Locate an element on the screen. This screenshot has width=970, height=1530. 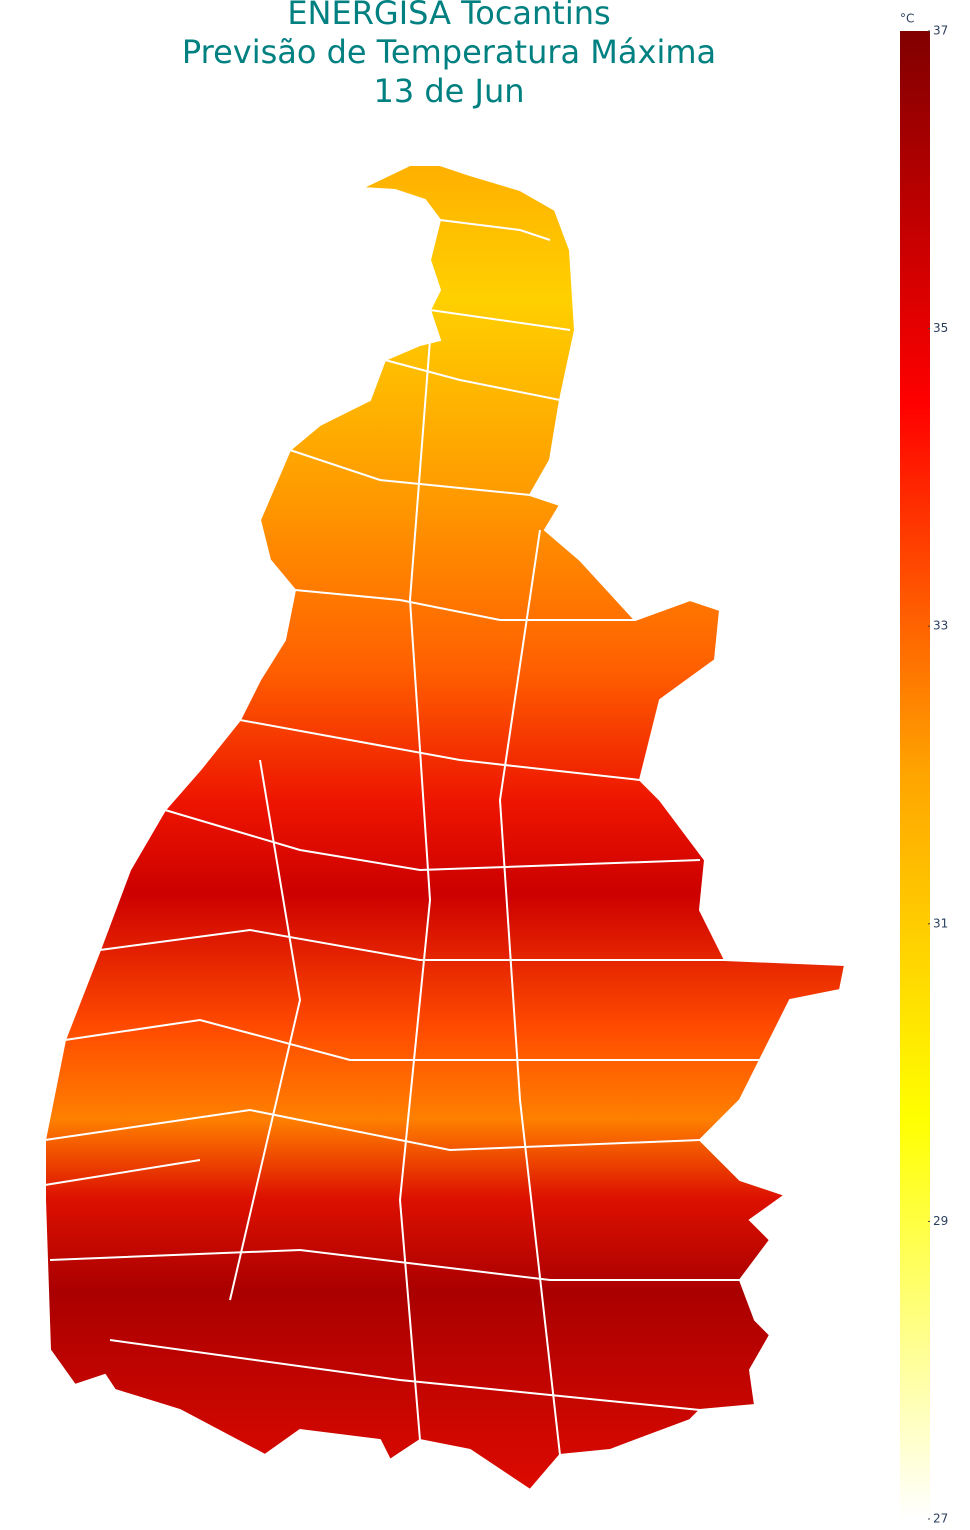
colorbar-tick-label: 31 is located at coordinates (940, 923).